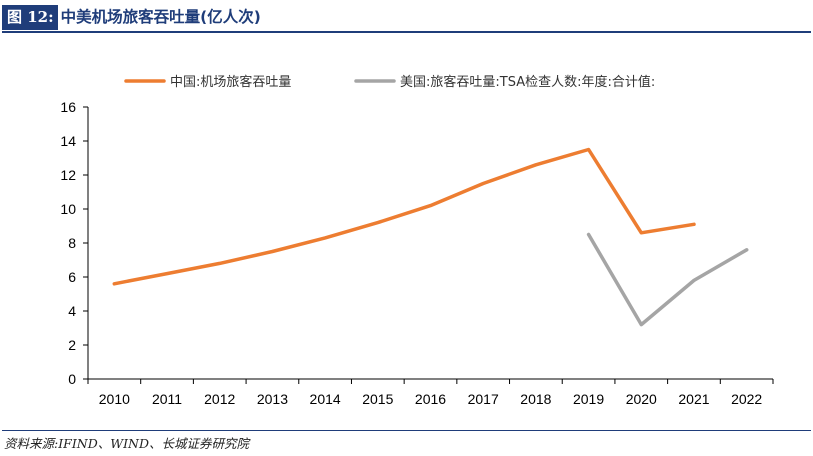 This screenshot has width=813, height=456. What do you see at coordinates (160, 17) in the screenshot?
I see `figure-title: 中美机场旅客吞吐量(亿人次)` at bounding box center [160, 17].